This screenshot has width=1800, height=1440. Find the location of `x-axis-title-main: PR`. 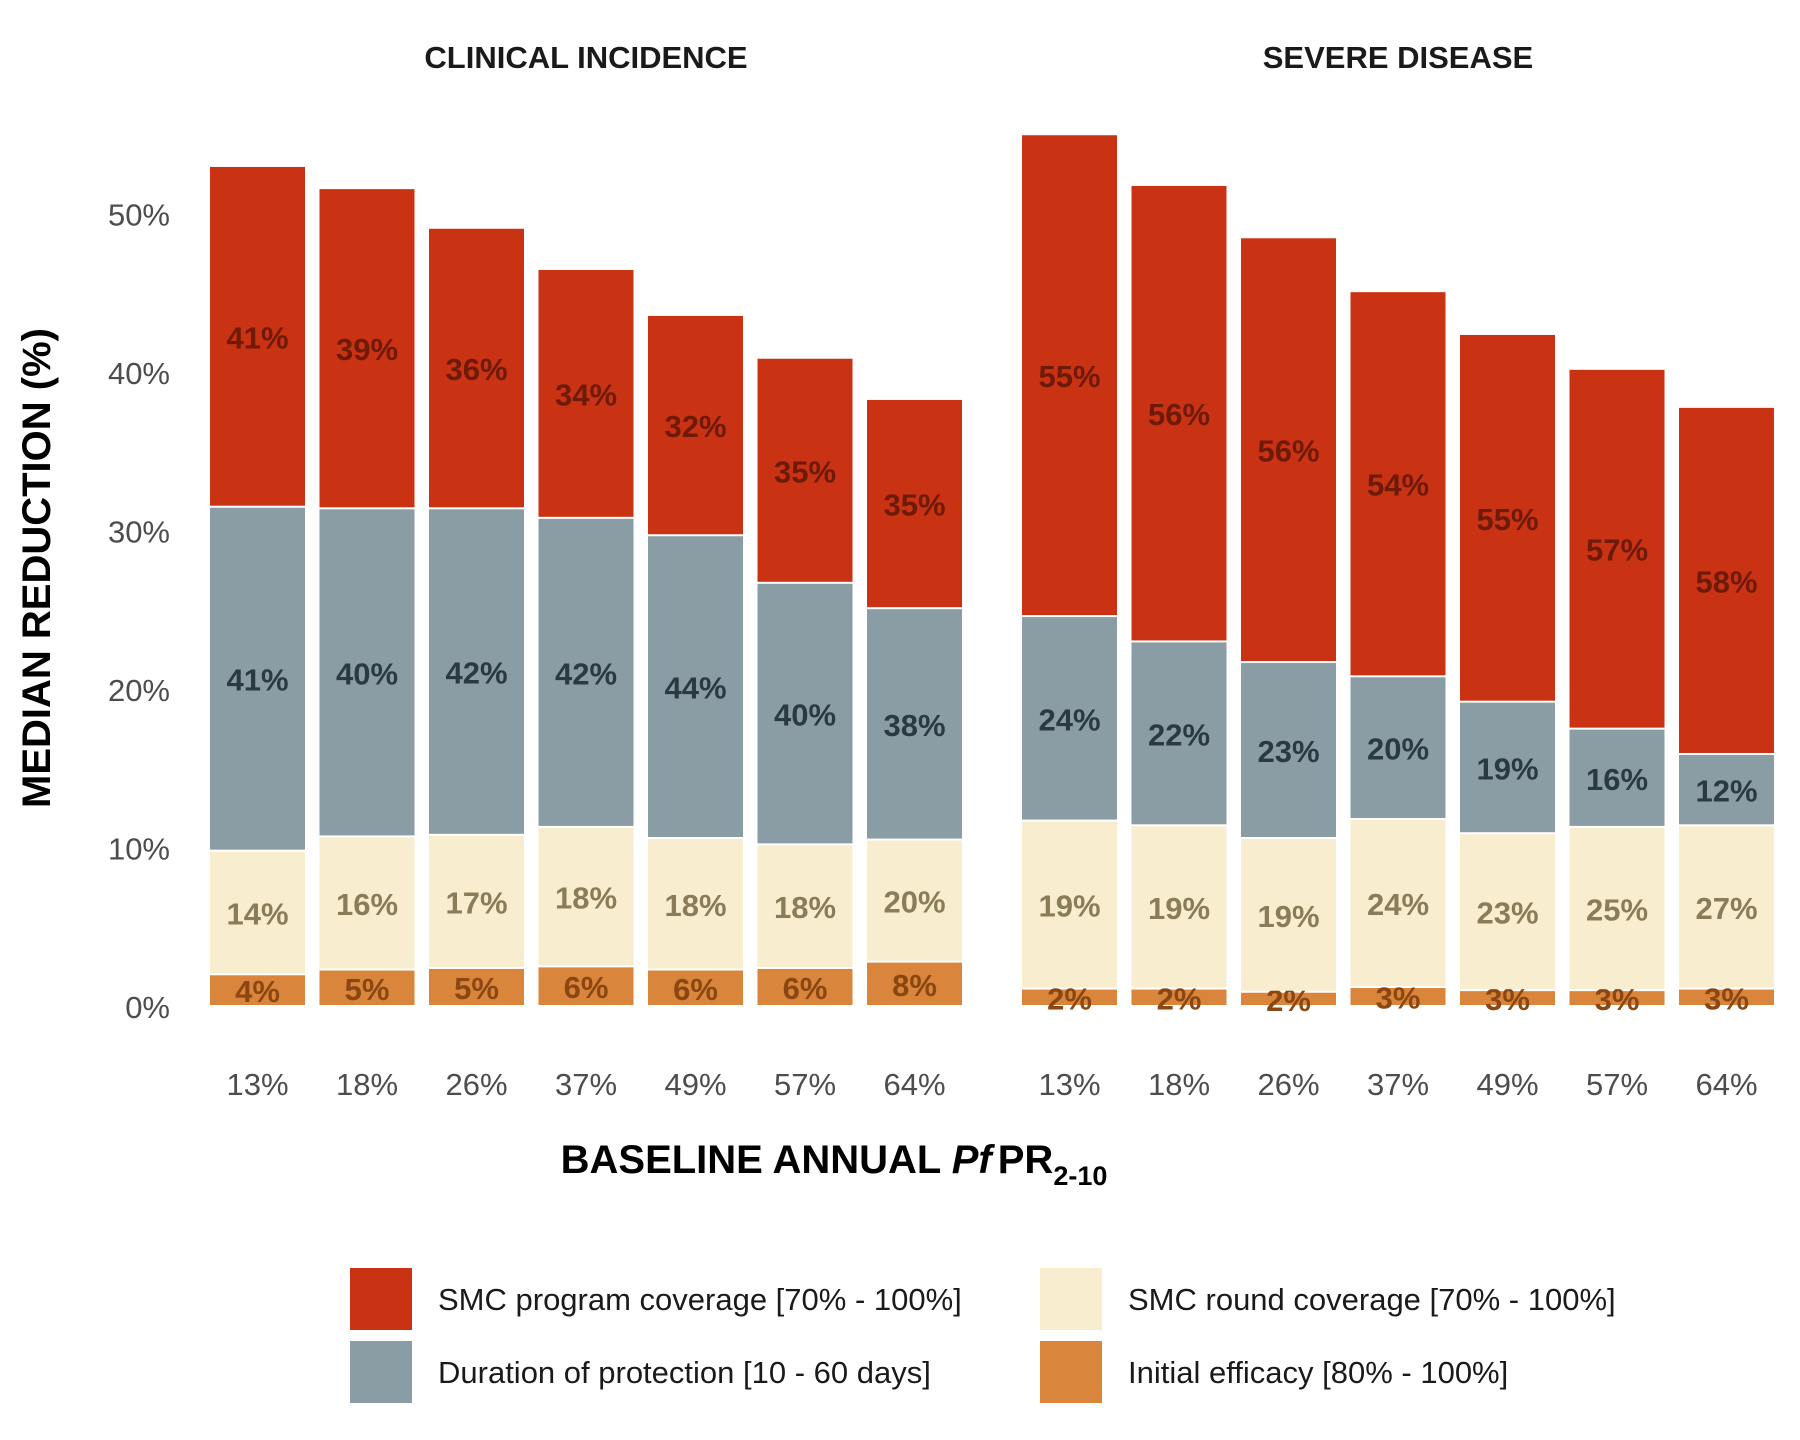

x-axis-title-main: PR is located at coordinates (1026, 1160).